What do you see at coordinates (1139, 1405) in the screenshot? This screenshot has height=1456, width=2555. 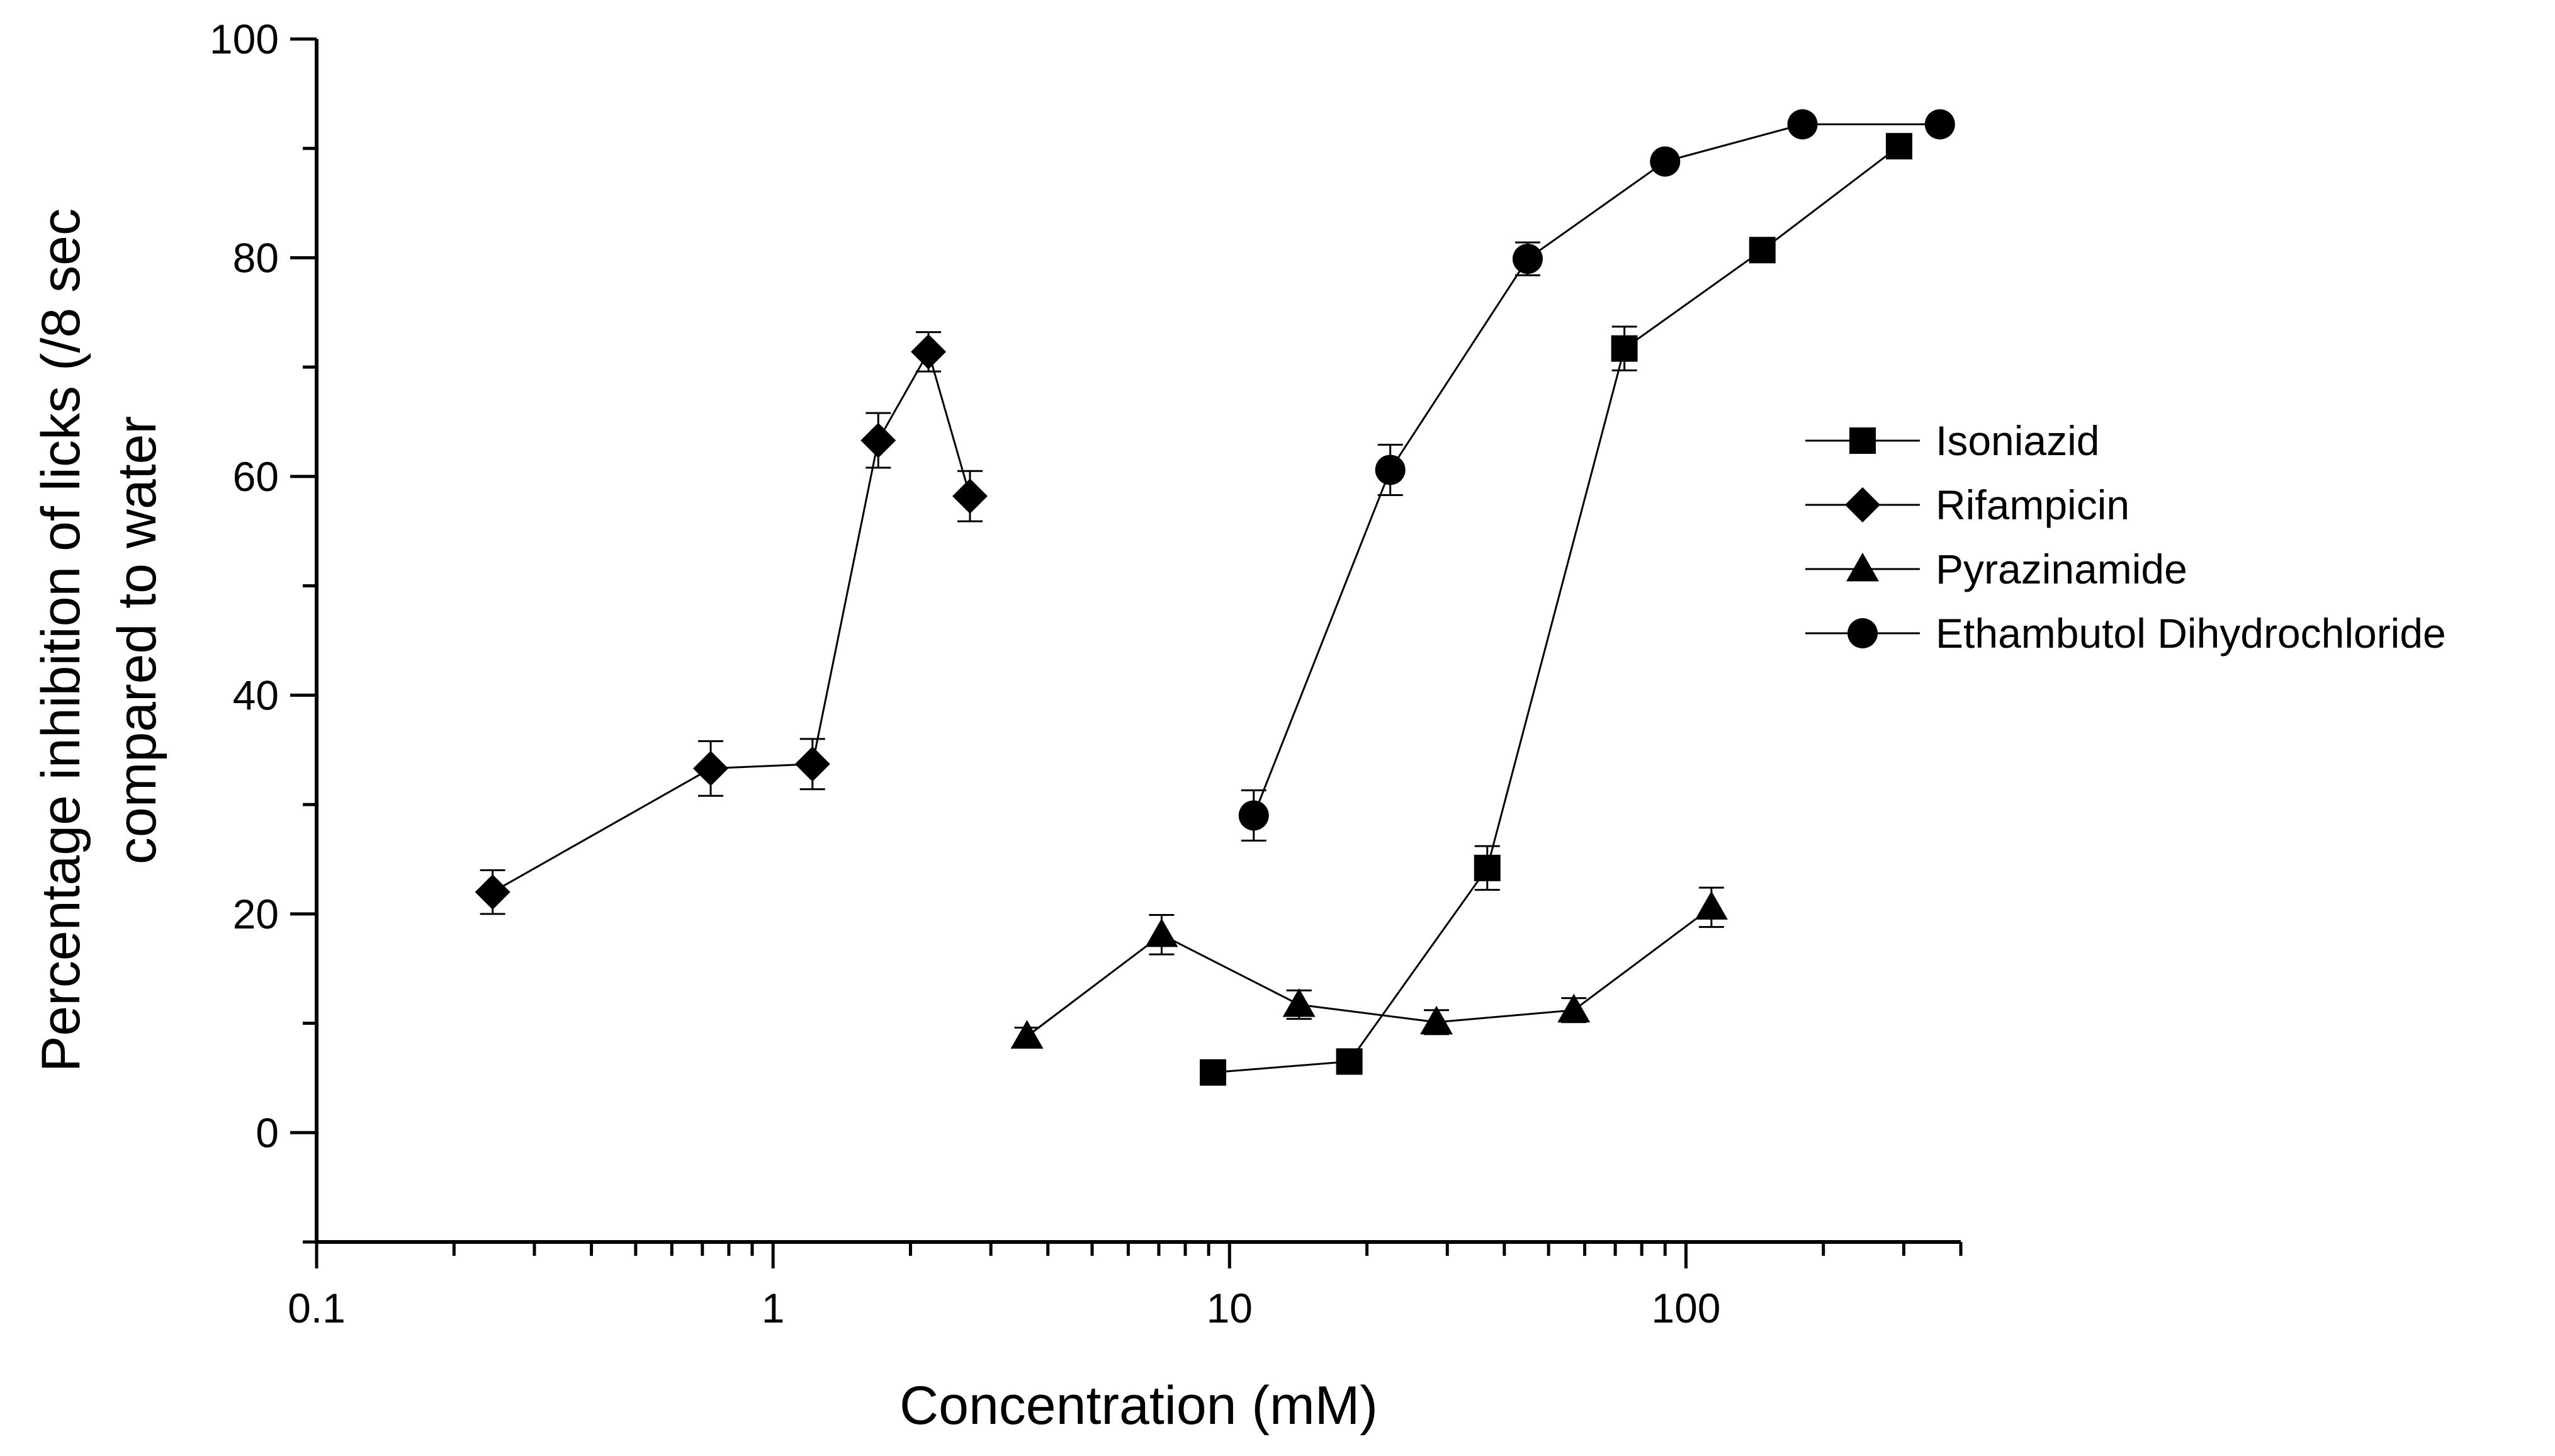 I see `x-axis-title: Concentration (mM)` at bounding box center [1139, 1405].